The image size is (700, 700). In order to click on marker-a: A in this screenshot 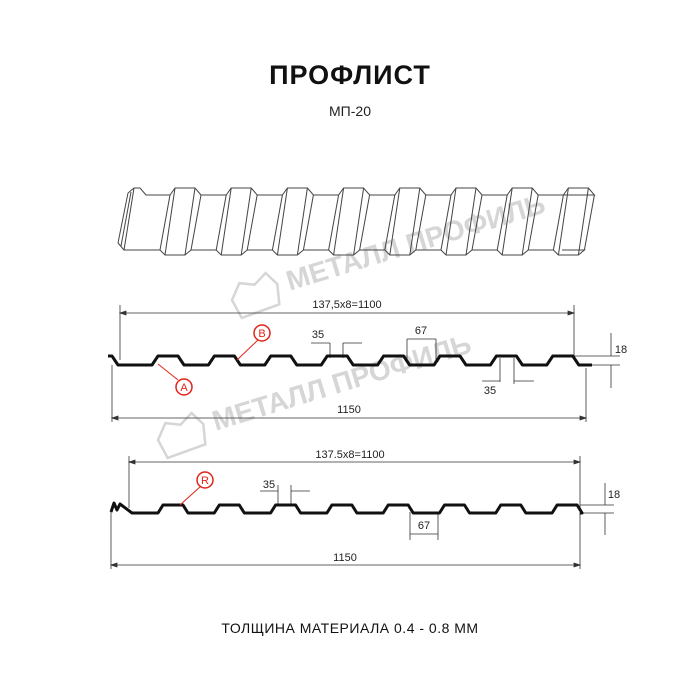, I will do `click(175, 379)`.